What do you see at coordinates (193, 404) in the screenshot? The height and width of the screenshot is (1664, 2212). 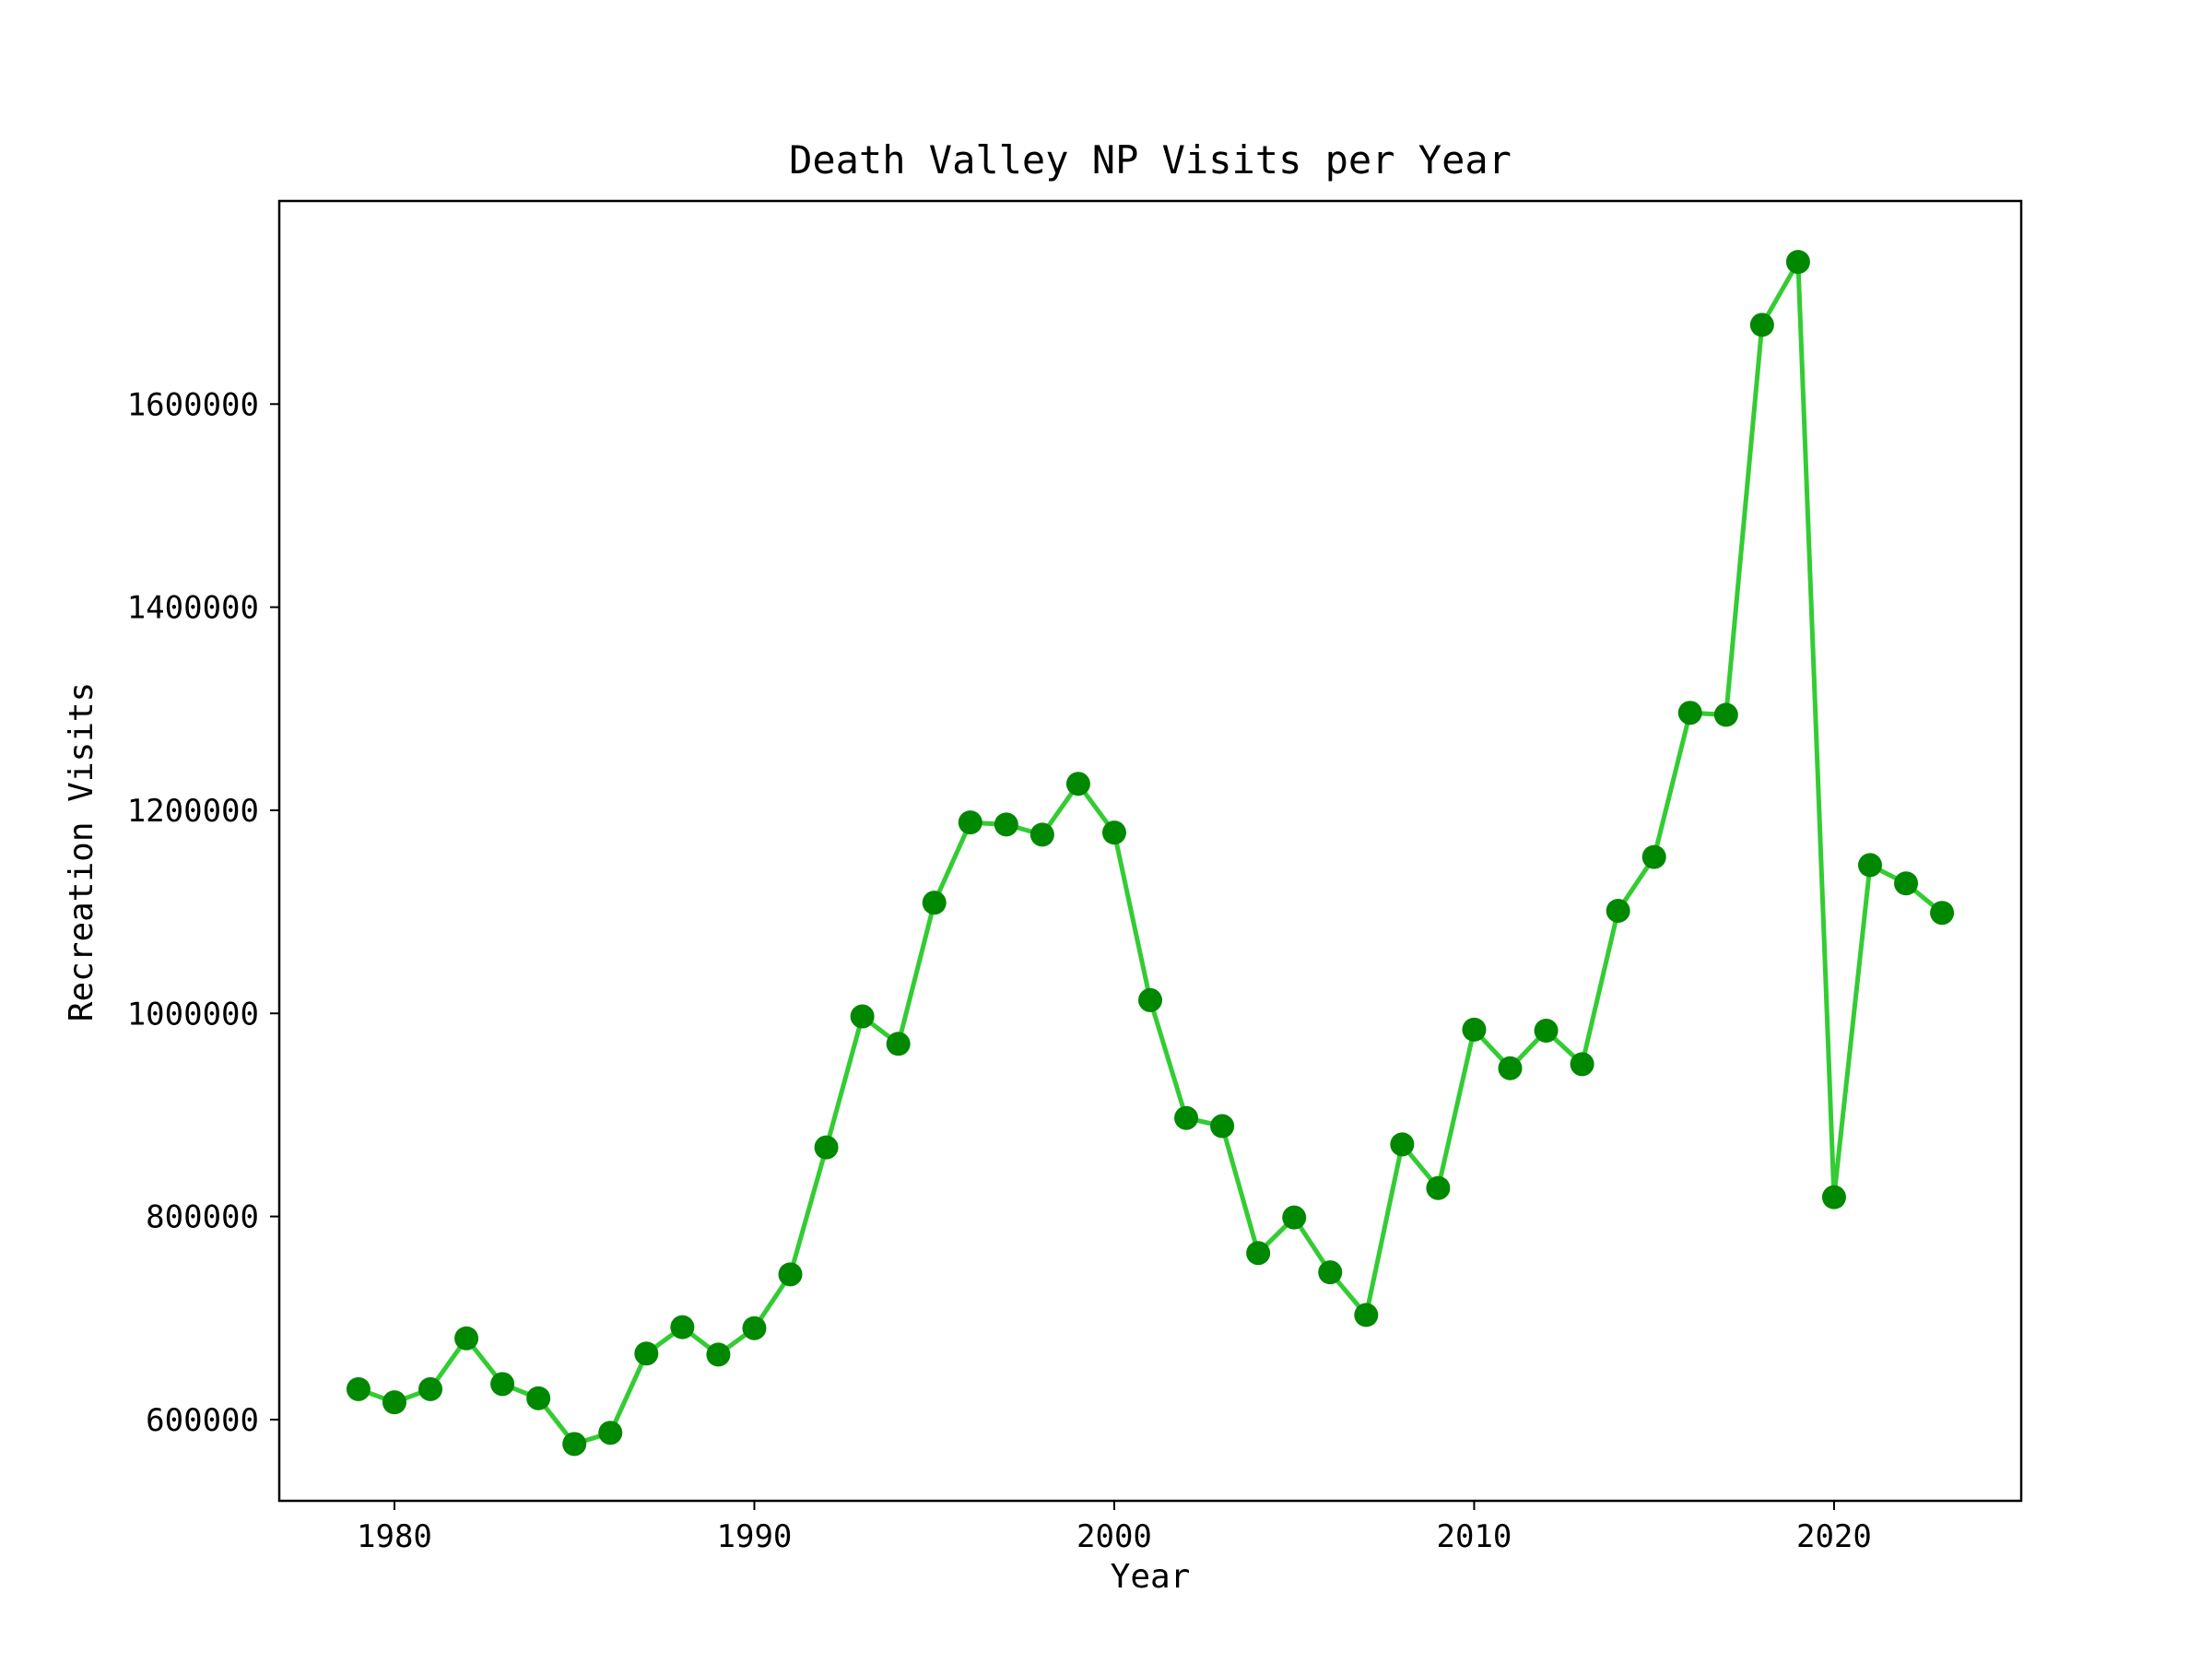 I see `y-tick-label: 1600000` at bounding box center [193, 404].